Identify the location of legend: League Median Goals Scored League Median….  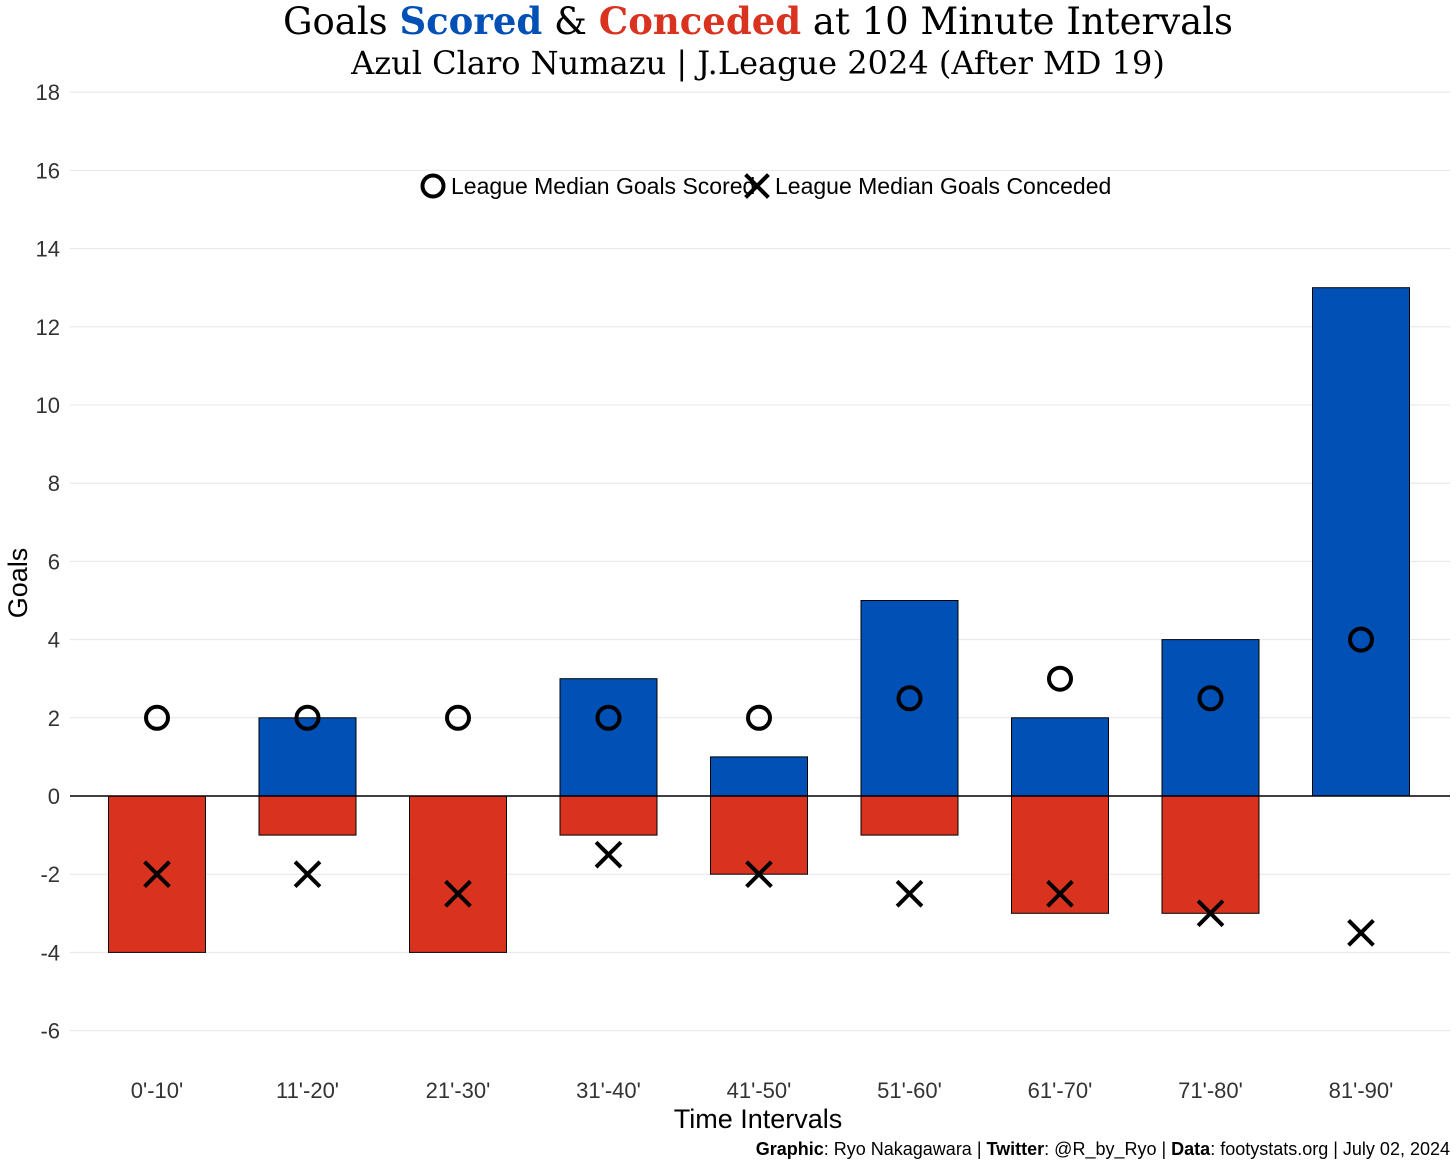
(765, 186).